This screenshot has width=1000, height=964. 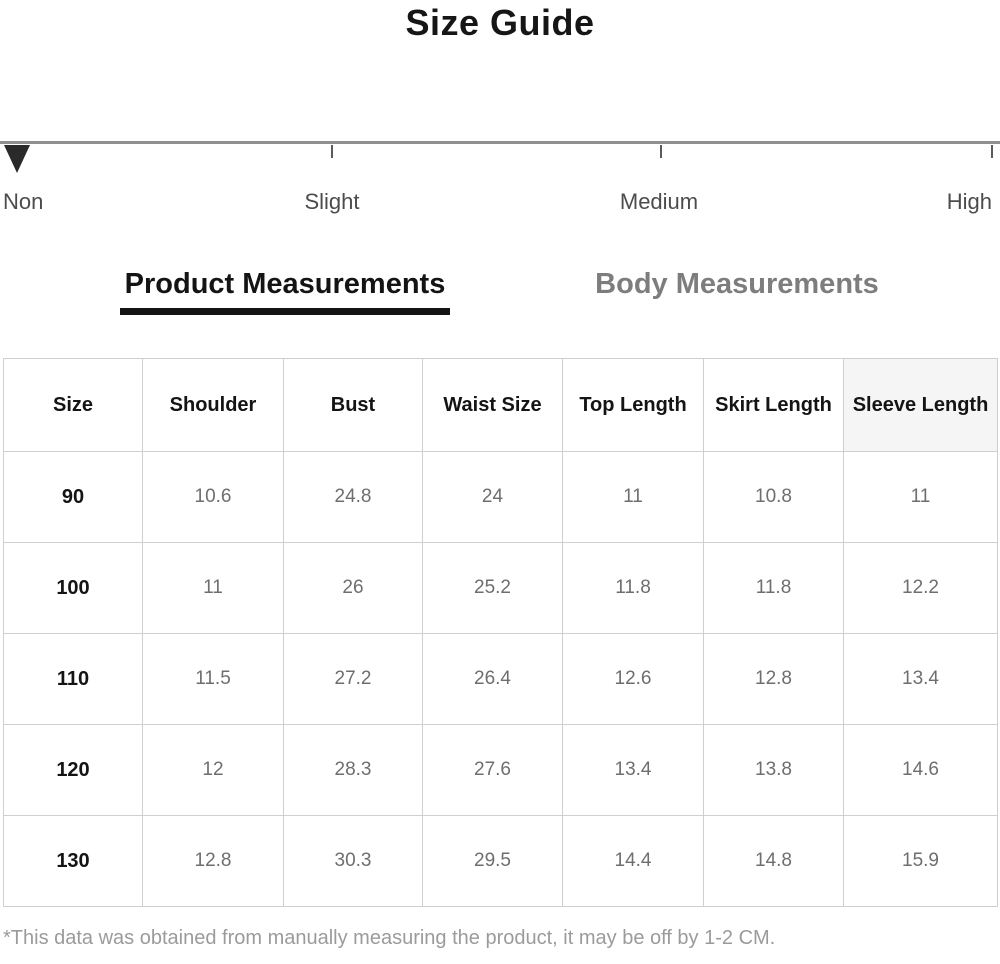 I want to click on size-cell: 90, so click(x=73, y=497).